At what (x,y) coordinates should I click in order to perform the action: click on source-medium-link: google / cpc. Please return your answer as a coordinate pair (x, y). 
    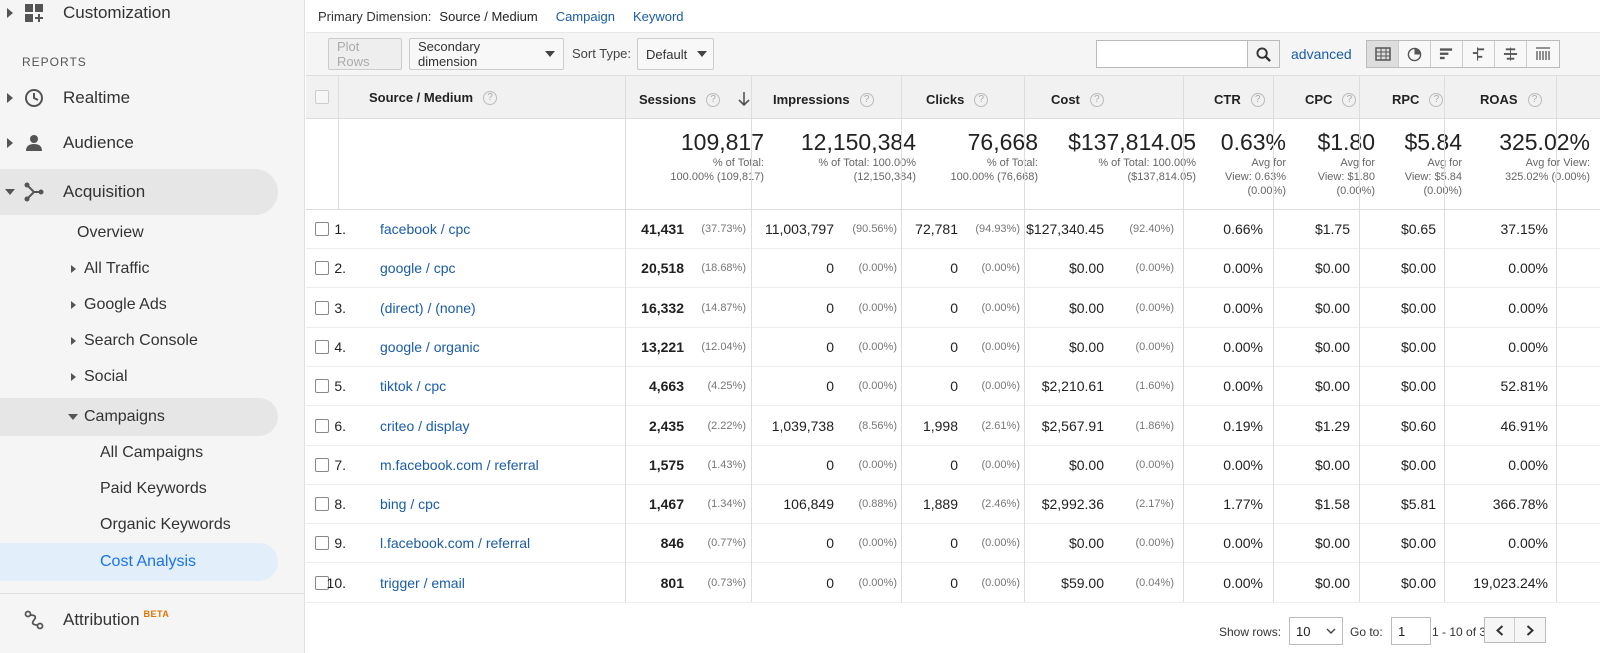
    Looking at the image, I should click on (418, 268).